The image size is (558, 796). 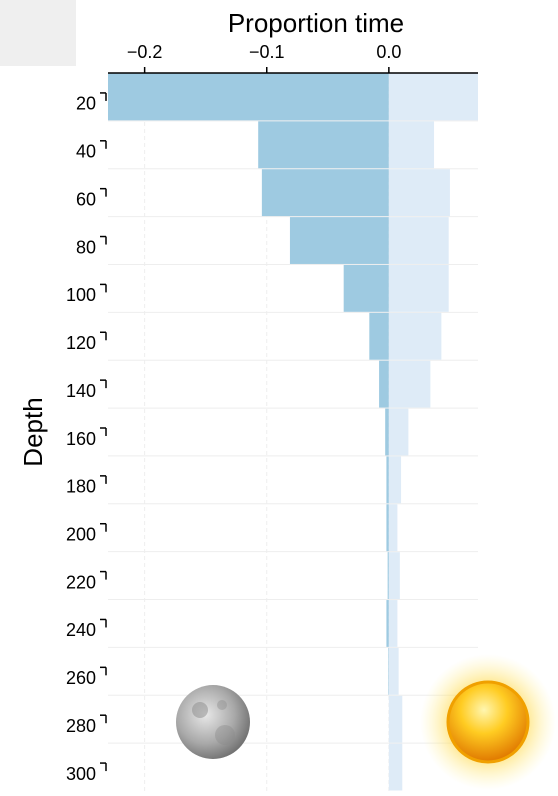 I want to click on x-tick-label: 0.0, so click(x=388, y=52).